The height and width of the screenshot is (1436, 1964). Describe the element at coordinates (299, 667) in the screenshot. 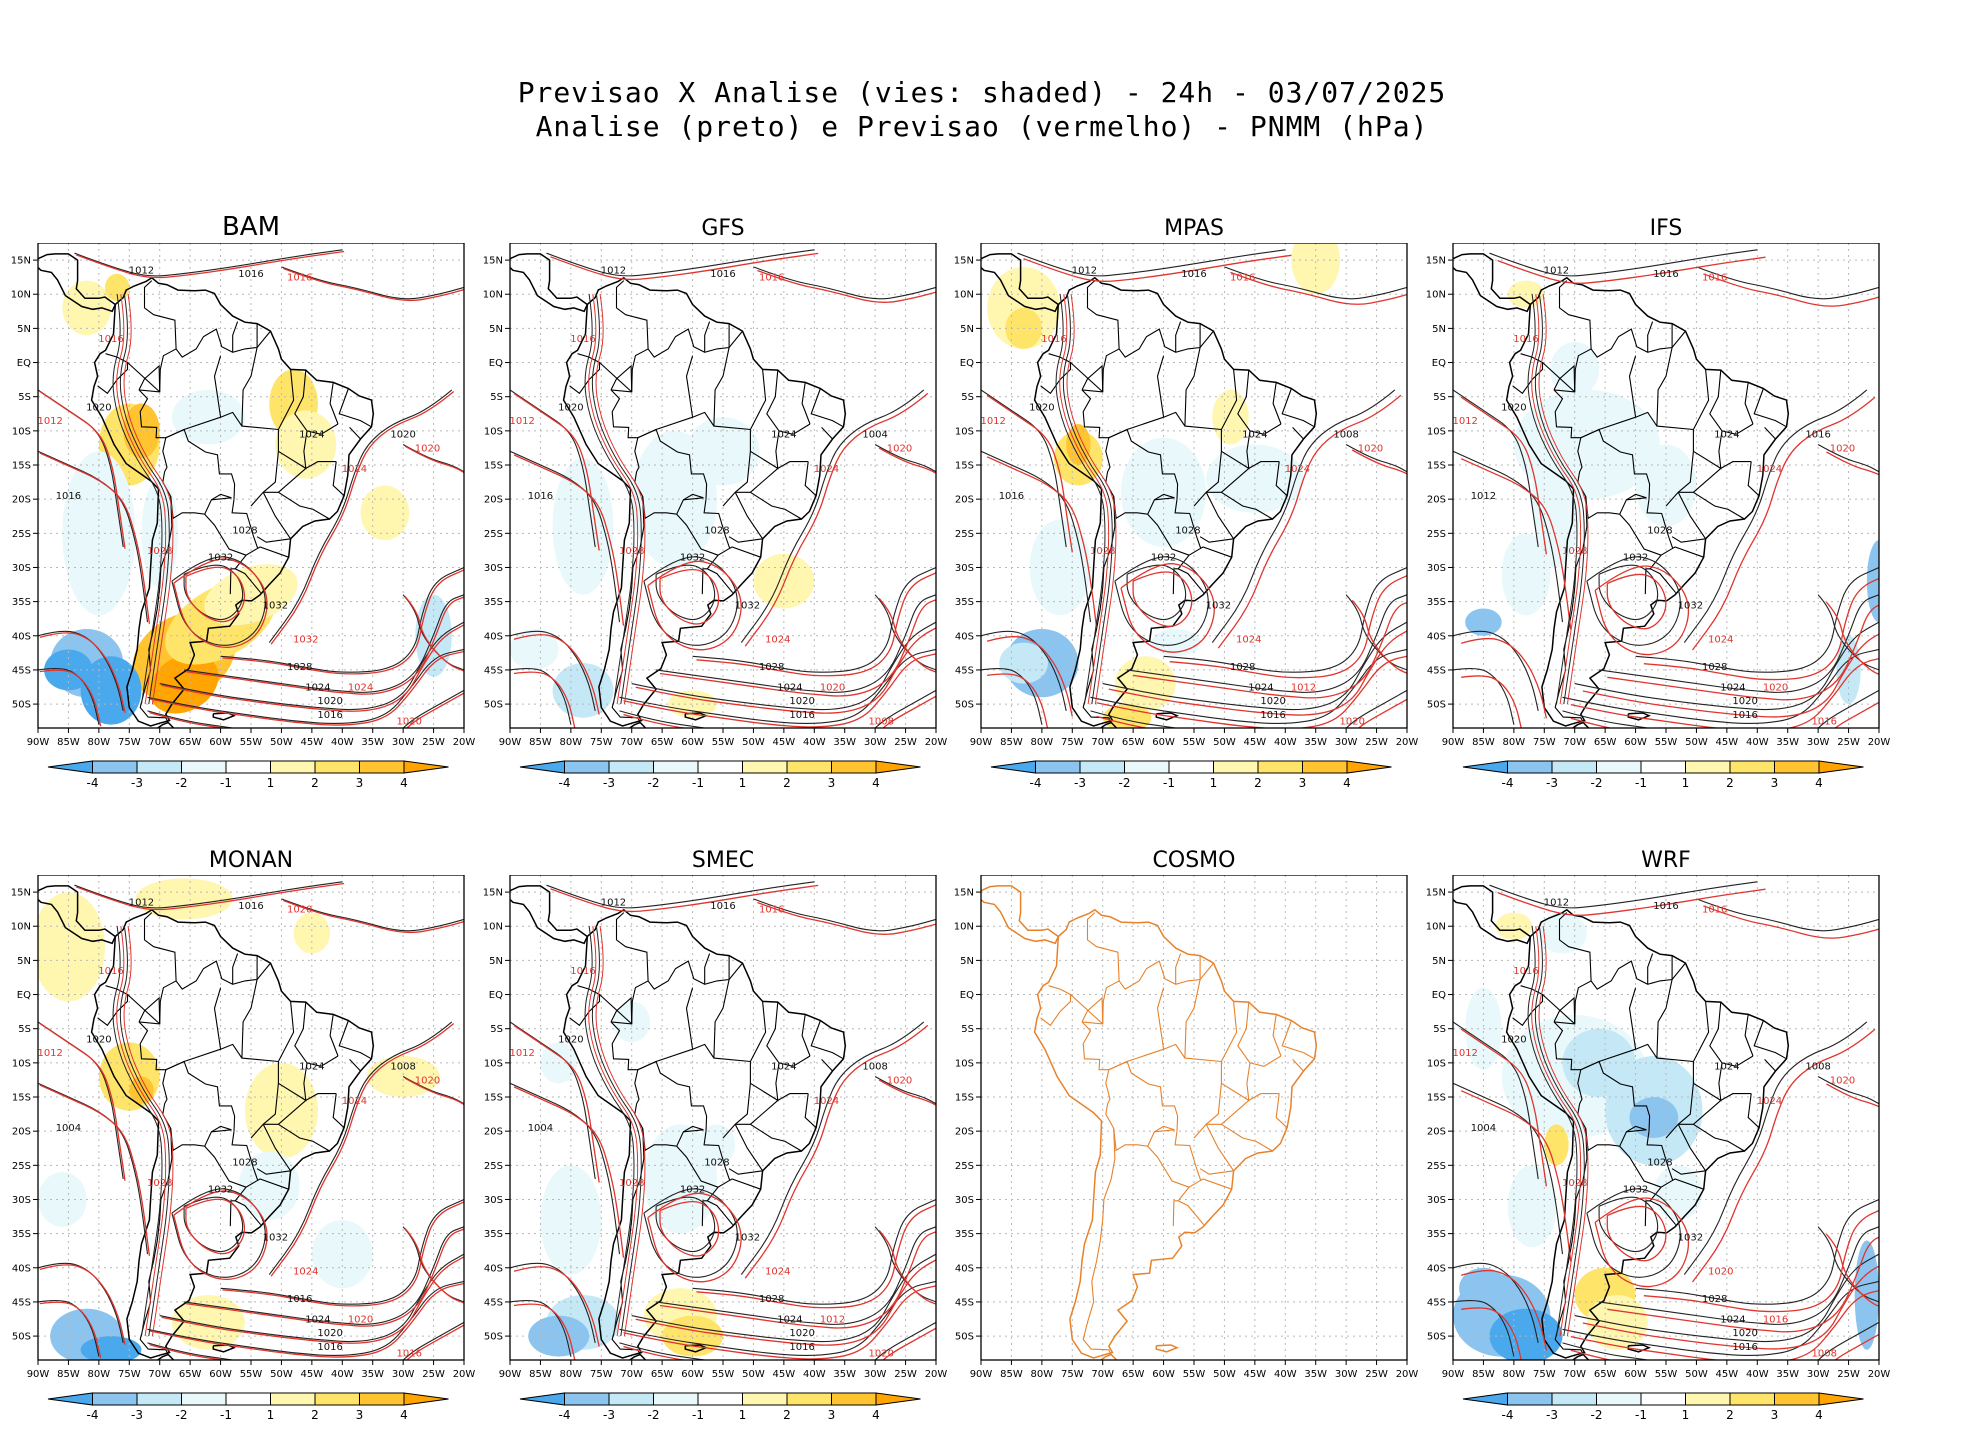

I see `contour-label-analysis: 1028` at that location.